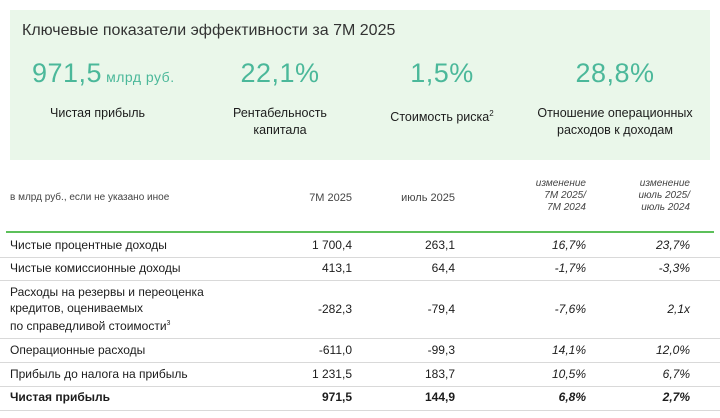 This screenshot has width=720, height=418. I want to click on row-label: Операционные расходы, so click(78, 350).